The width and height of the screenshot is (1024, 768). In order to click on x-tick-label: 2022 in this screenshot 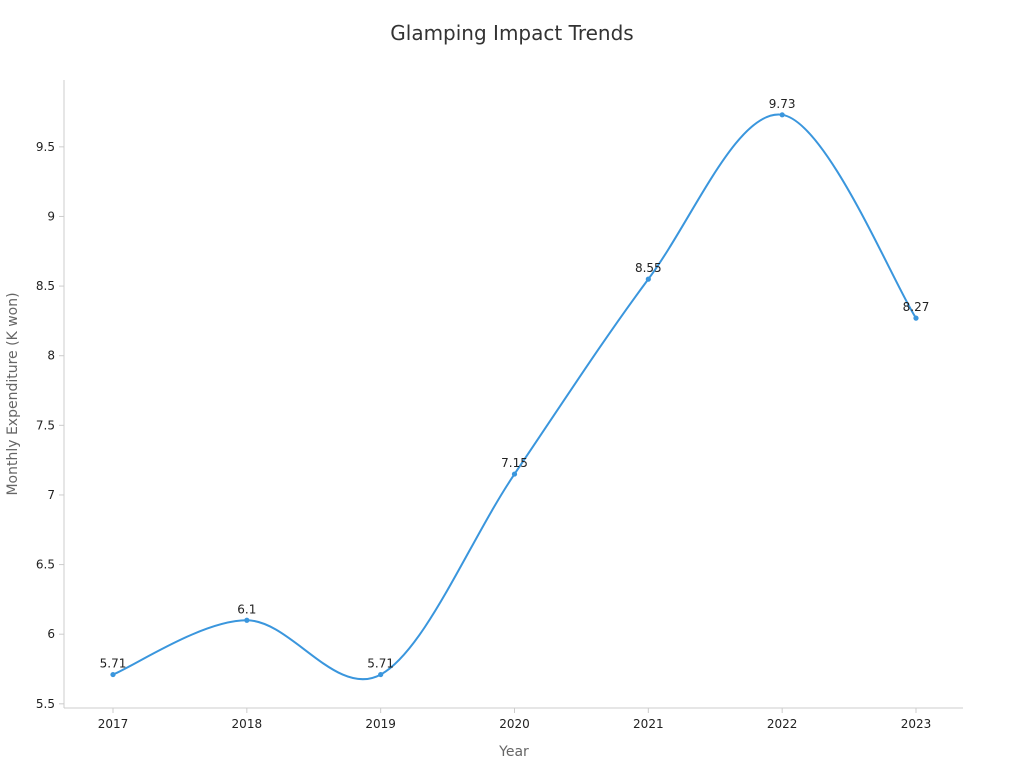, I will do `click(782, 724)`.